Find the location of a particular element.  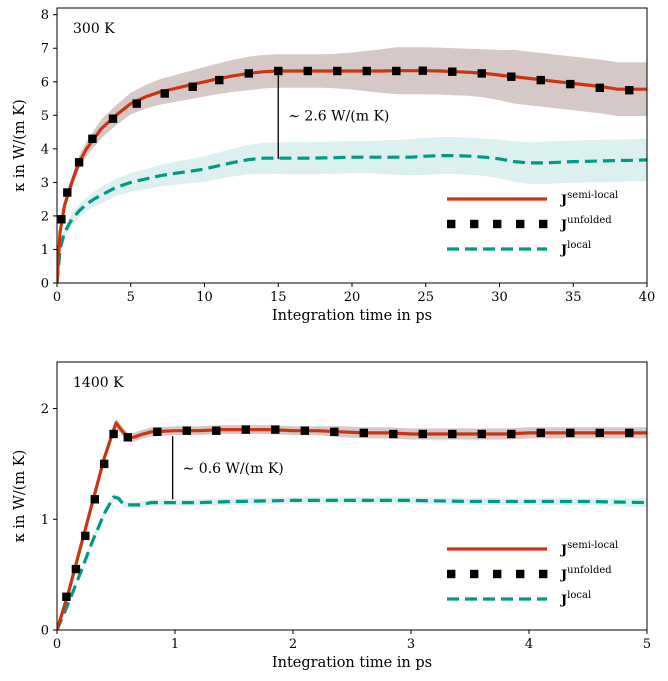

x-tick-label: 25 is located at coordinates (425, 297).